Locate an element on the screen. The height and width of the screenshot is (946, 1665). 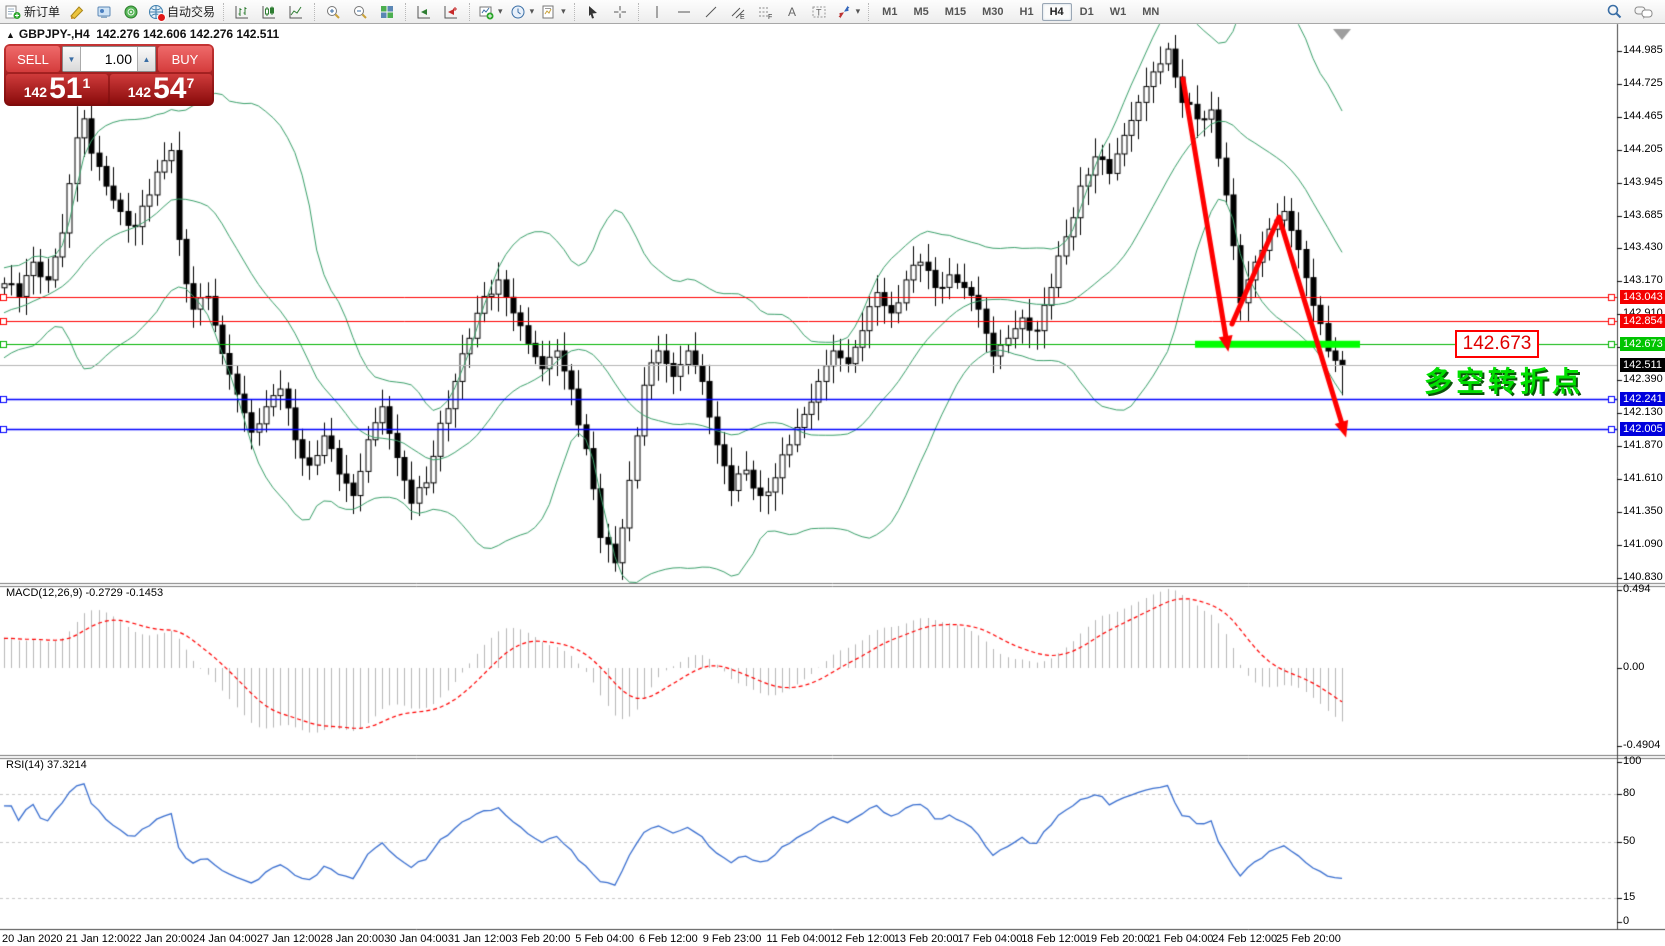
cn-annotation: 多空转折点 is located at coordinates (1504, 381).